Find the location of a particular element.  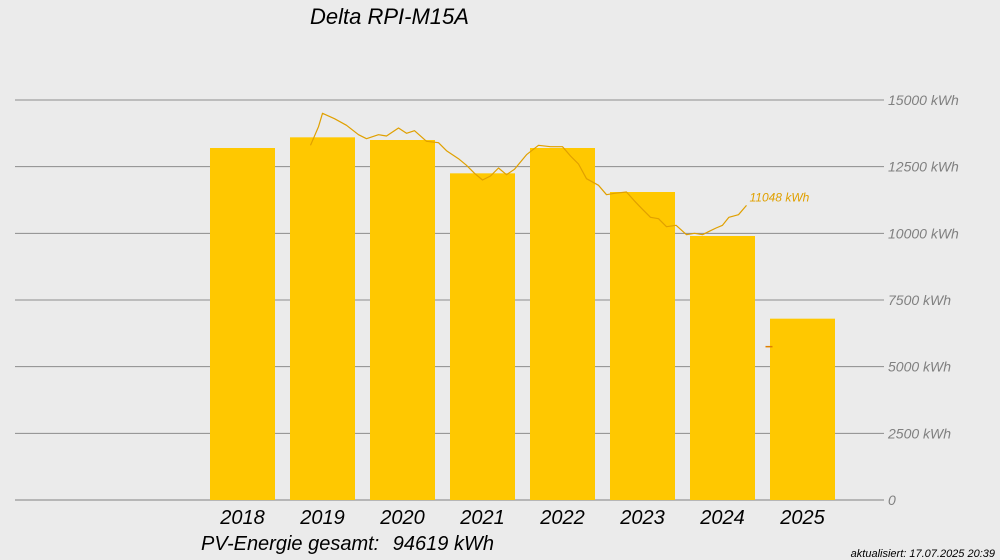

y-tick-label: 0 is located at coordinates (892, 500).